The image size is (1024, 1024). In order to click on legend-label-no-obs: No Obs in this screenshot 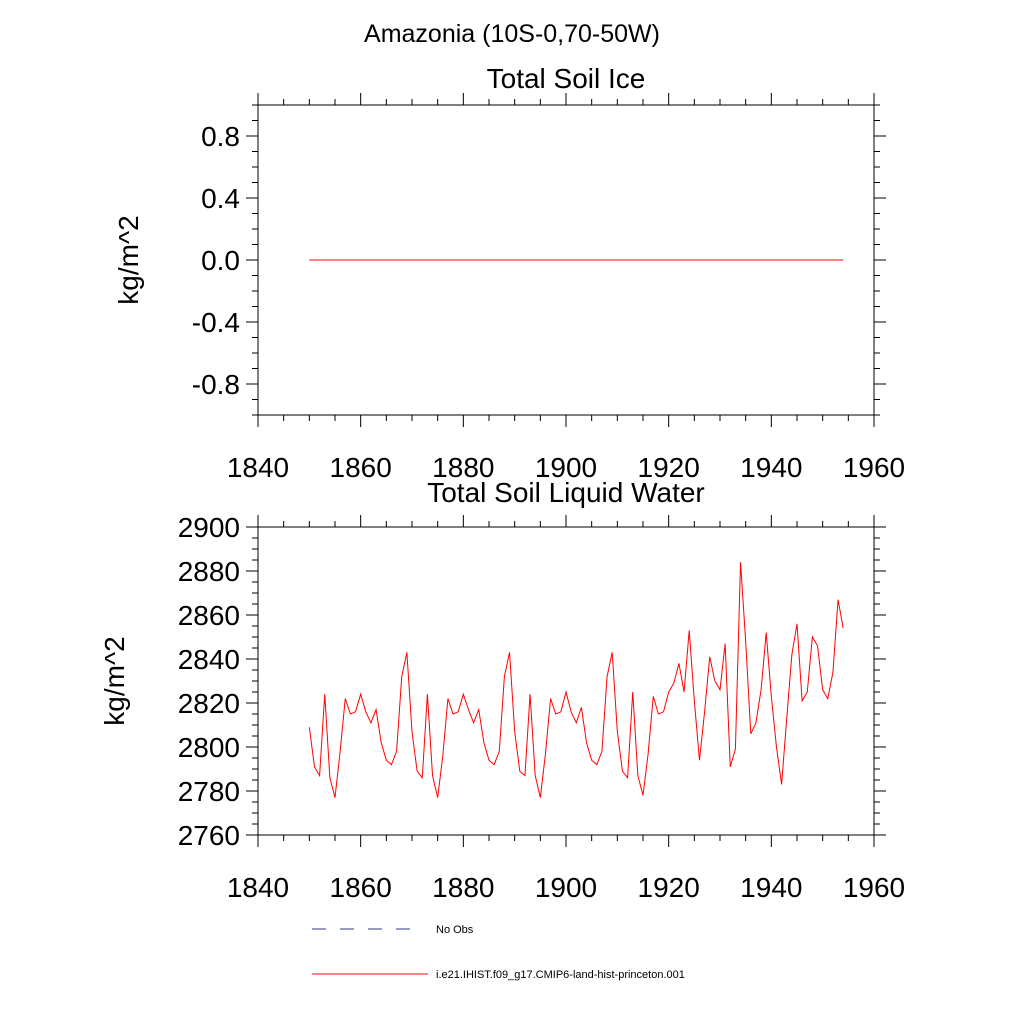, I will do `click(455, 930)`.